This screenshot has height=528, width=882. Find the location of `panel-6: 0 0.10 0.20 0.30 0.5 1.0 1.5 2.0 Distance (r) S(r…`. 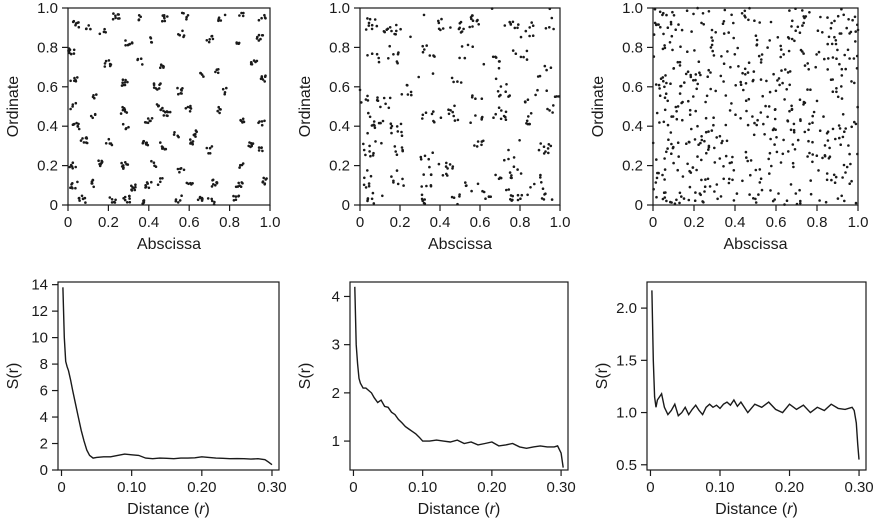

panel-6: 0 0.10 0.20 0.30 0.5 1.0 1.5 2.0 Distance (r) S(r… is located at coordinates (734, 399).